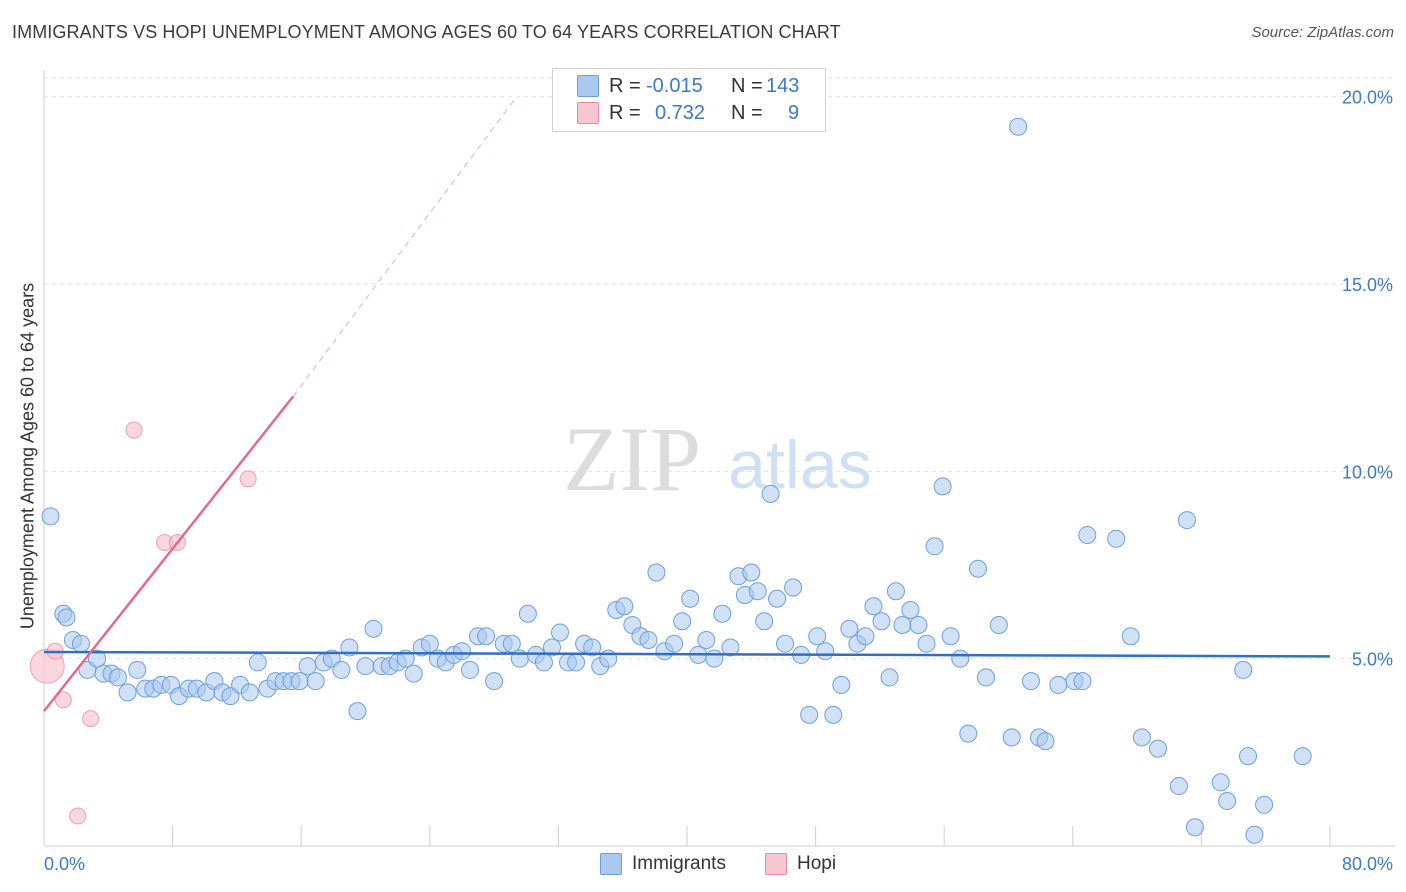 Image resolution: width=1406 pixels, height=892 pixels. What do you see at coordinates (1367, 98) in the screenshot?
I see `y-tick-label: 20.0%` at bounding box center [1367, 98].